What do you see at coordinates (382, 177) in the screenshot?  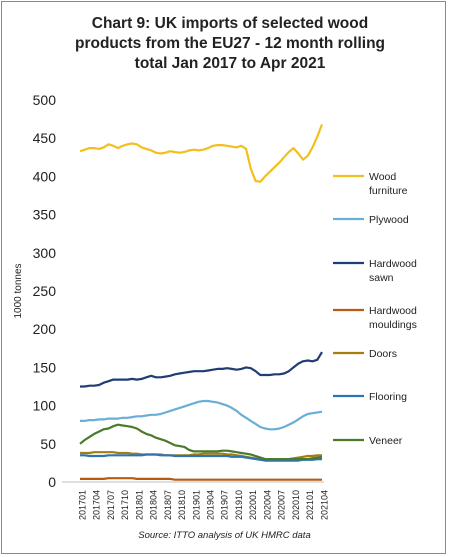 I see `legend-label: Wood` at bounding box center [382, 177].